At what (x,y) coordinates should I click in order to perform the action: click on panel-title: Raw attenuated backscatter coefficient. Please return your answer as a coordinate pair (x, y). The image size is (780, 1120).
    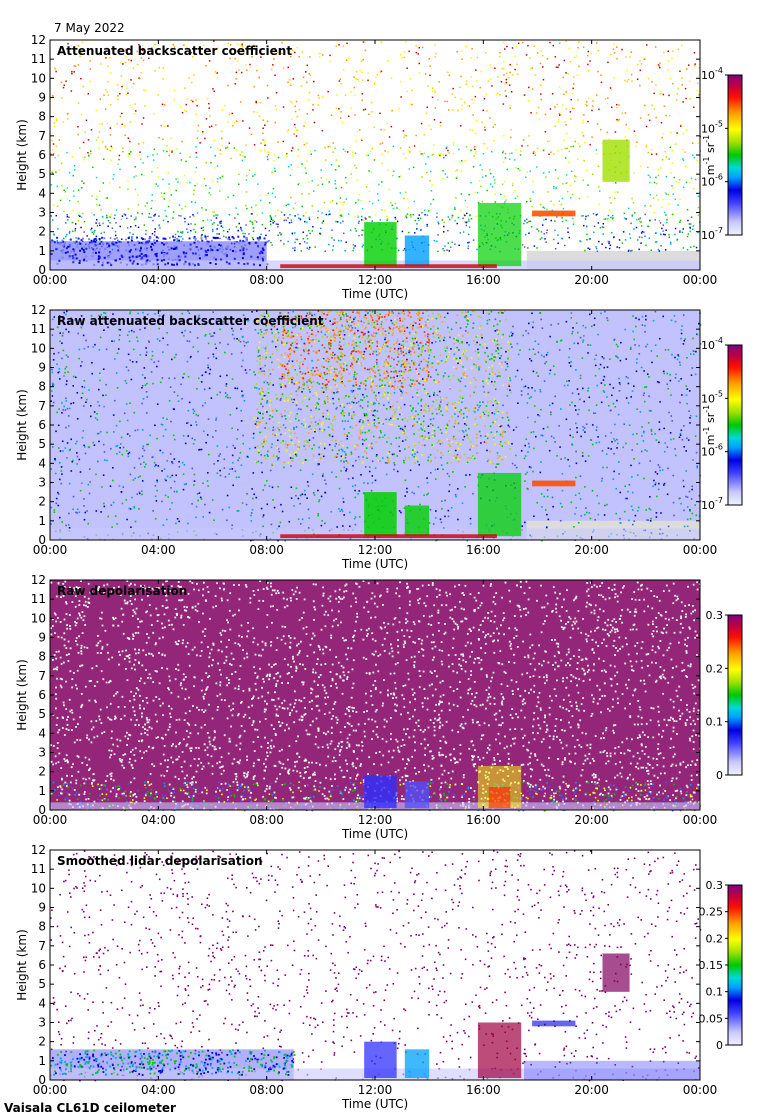
    Looking at the image, I should click on (190, 321).